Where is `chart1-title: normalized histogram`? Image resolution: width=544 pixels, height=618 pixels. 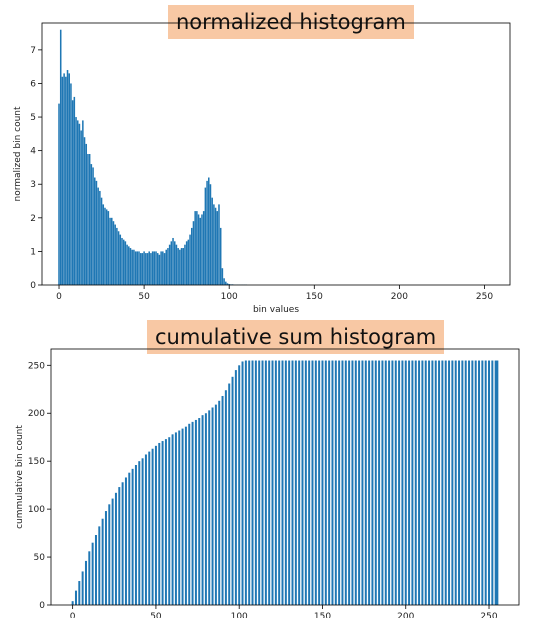 chart1-title: normalized histogram is located at coordinates (291, 22).